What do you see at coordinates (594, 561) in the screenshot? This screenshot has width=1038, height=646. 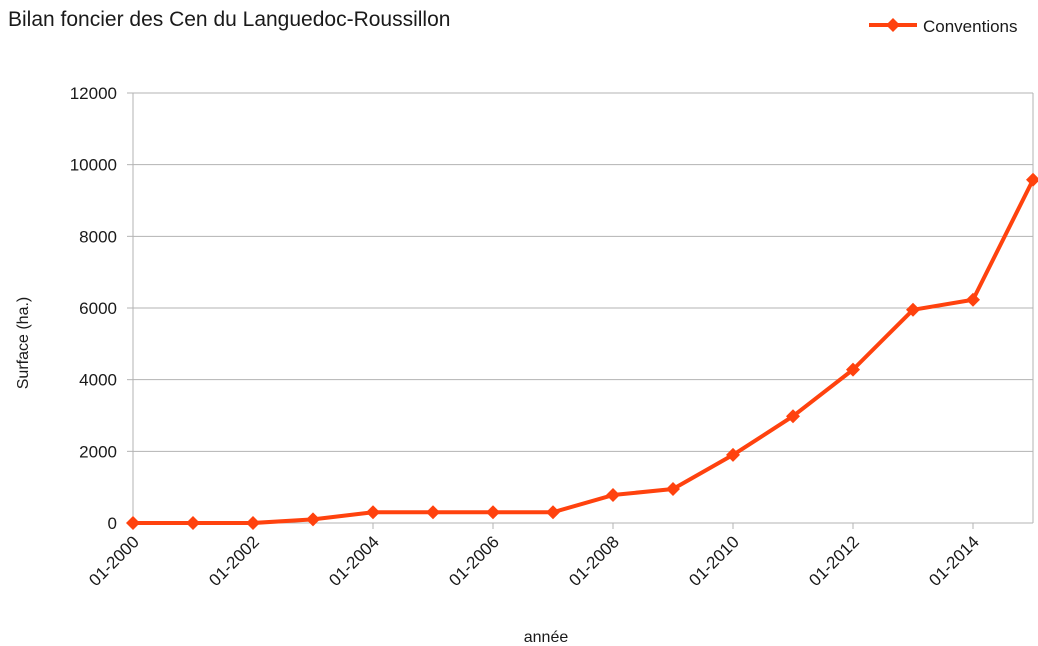 I see `x-tick-label: 01-2008` at bounding box center [594, 561].